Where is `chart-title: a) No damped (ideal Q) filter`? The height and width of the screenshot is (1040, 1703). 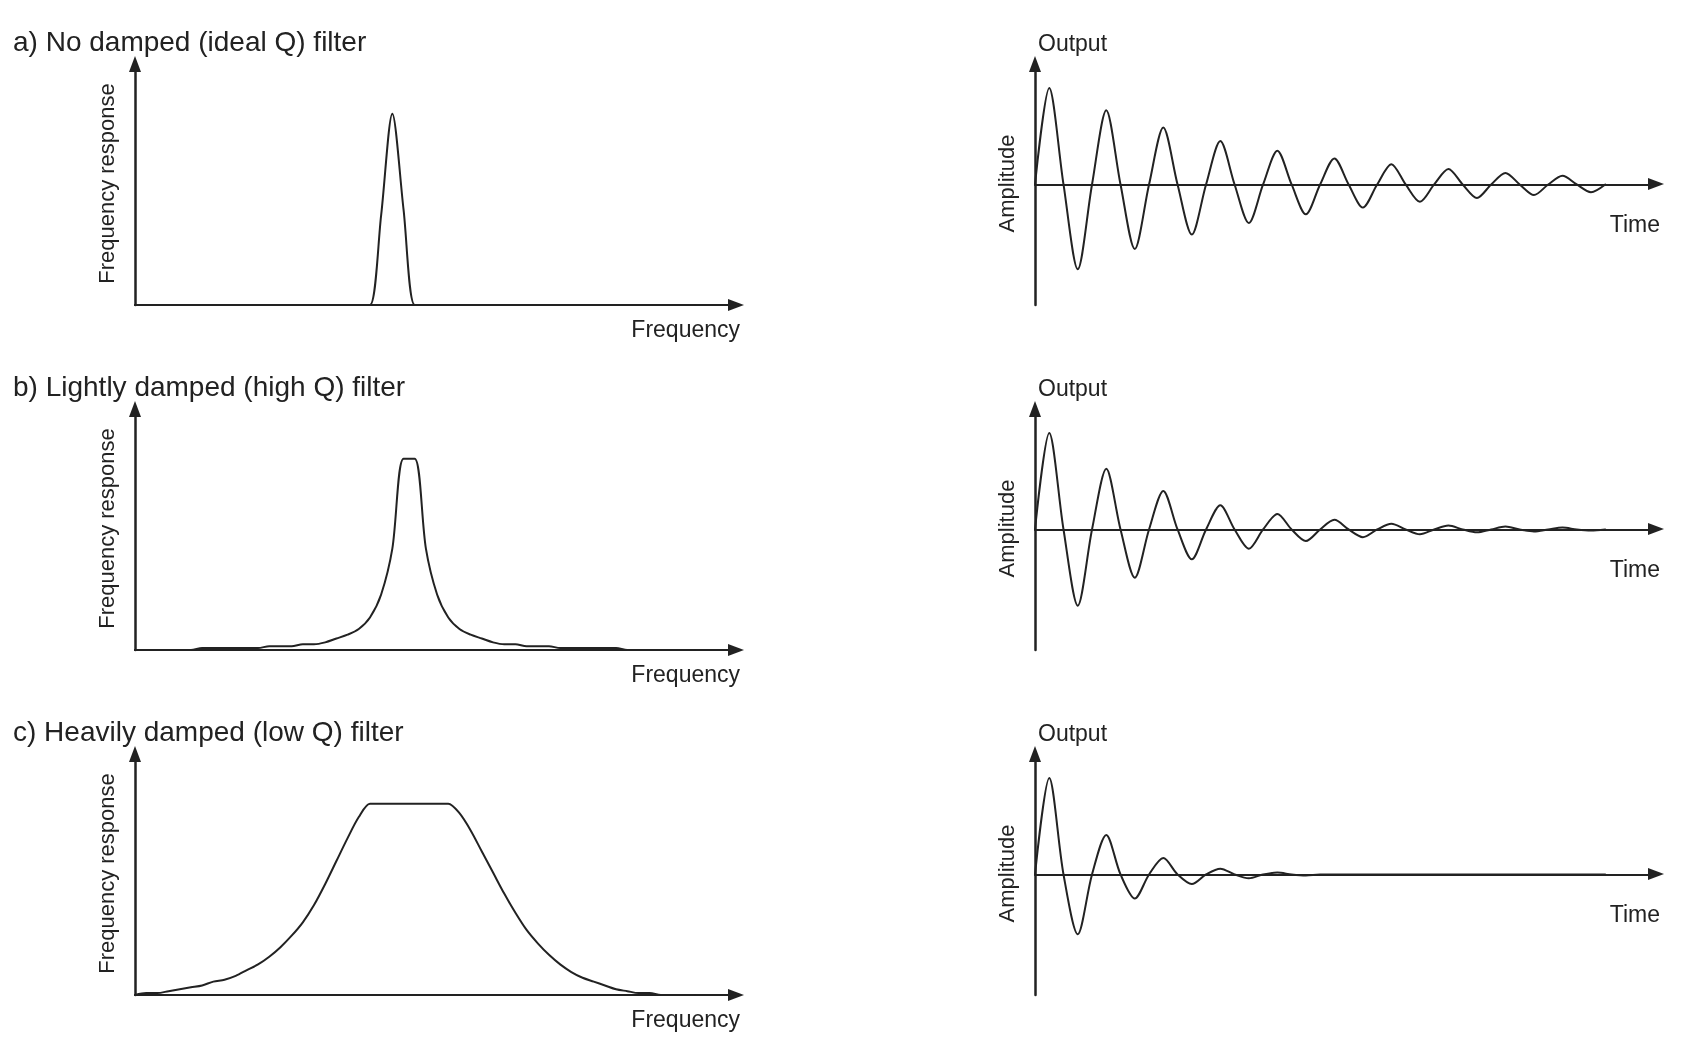
chart-title: a) No damped (ideal Q) filter is located at coordinates (190, 41).